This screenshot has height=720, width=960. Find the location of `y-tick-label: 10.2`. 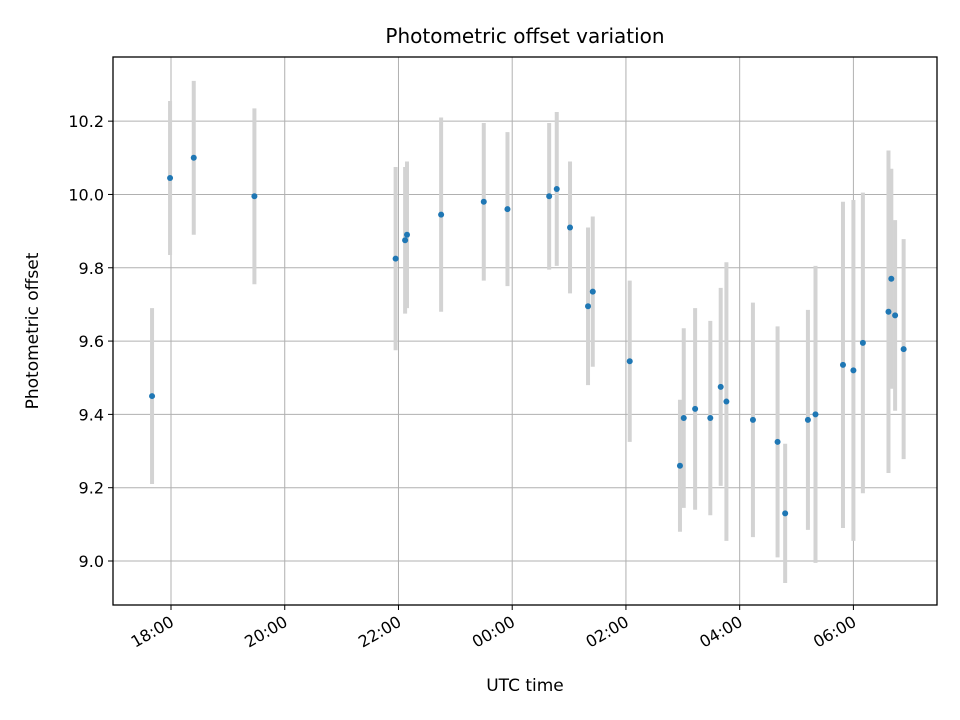

y-tick-label: 10.2 is located at coordinates (86, 121).